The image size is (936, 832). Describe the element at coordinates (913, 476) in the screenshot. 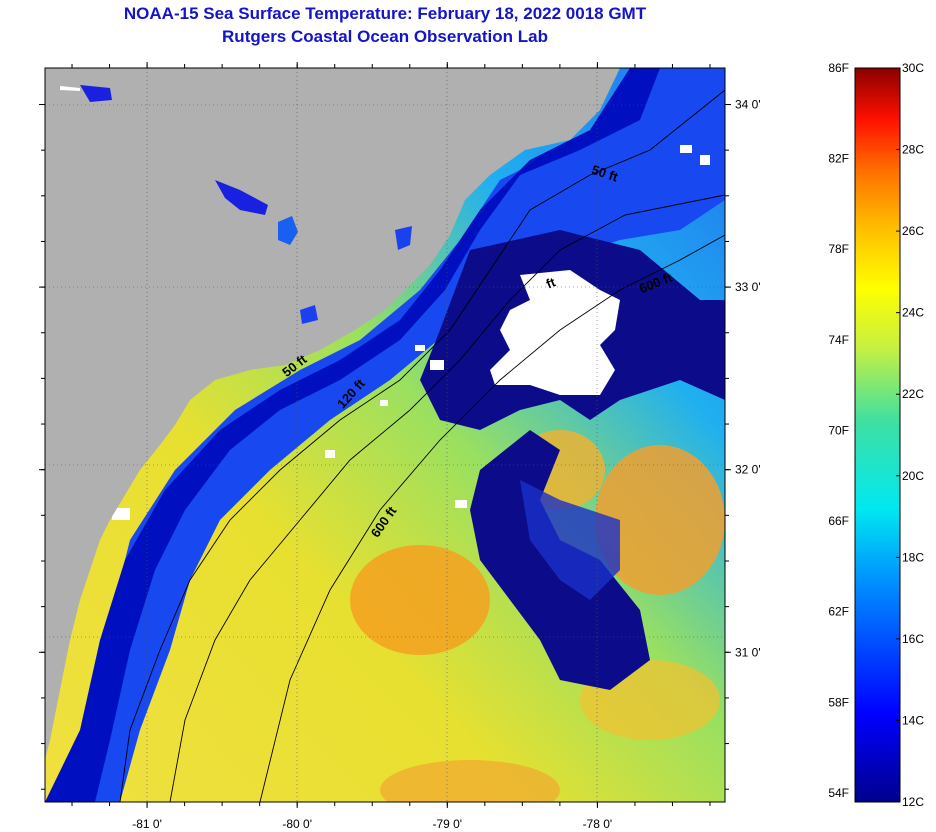

I see `colorbar-c-label: 20C` at that location.